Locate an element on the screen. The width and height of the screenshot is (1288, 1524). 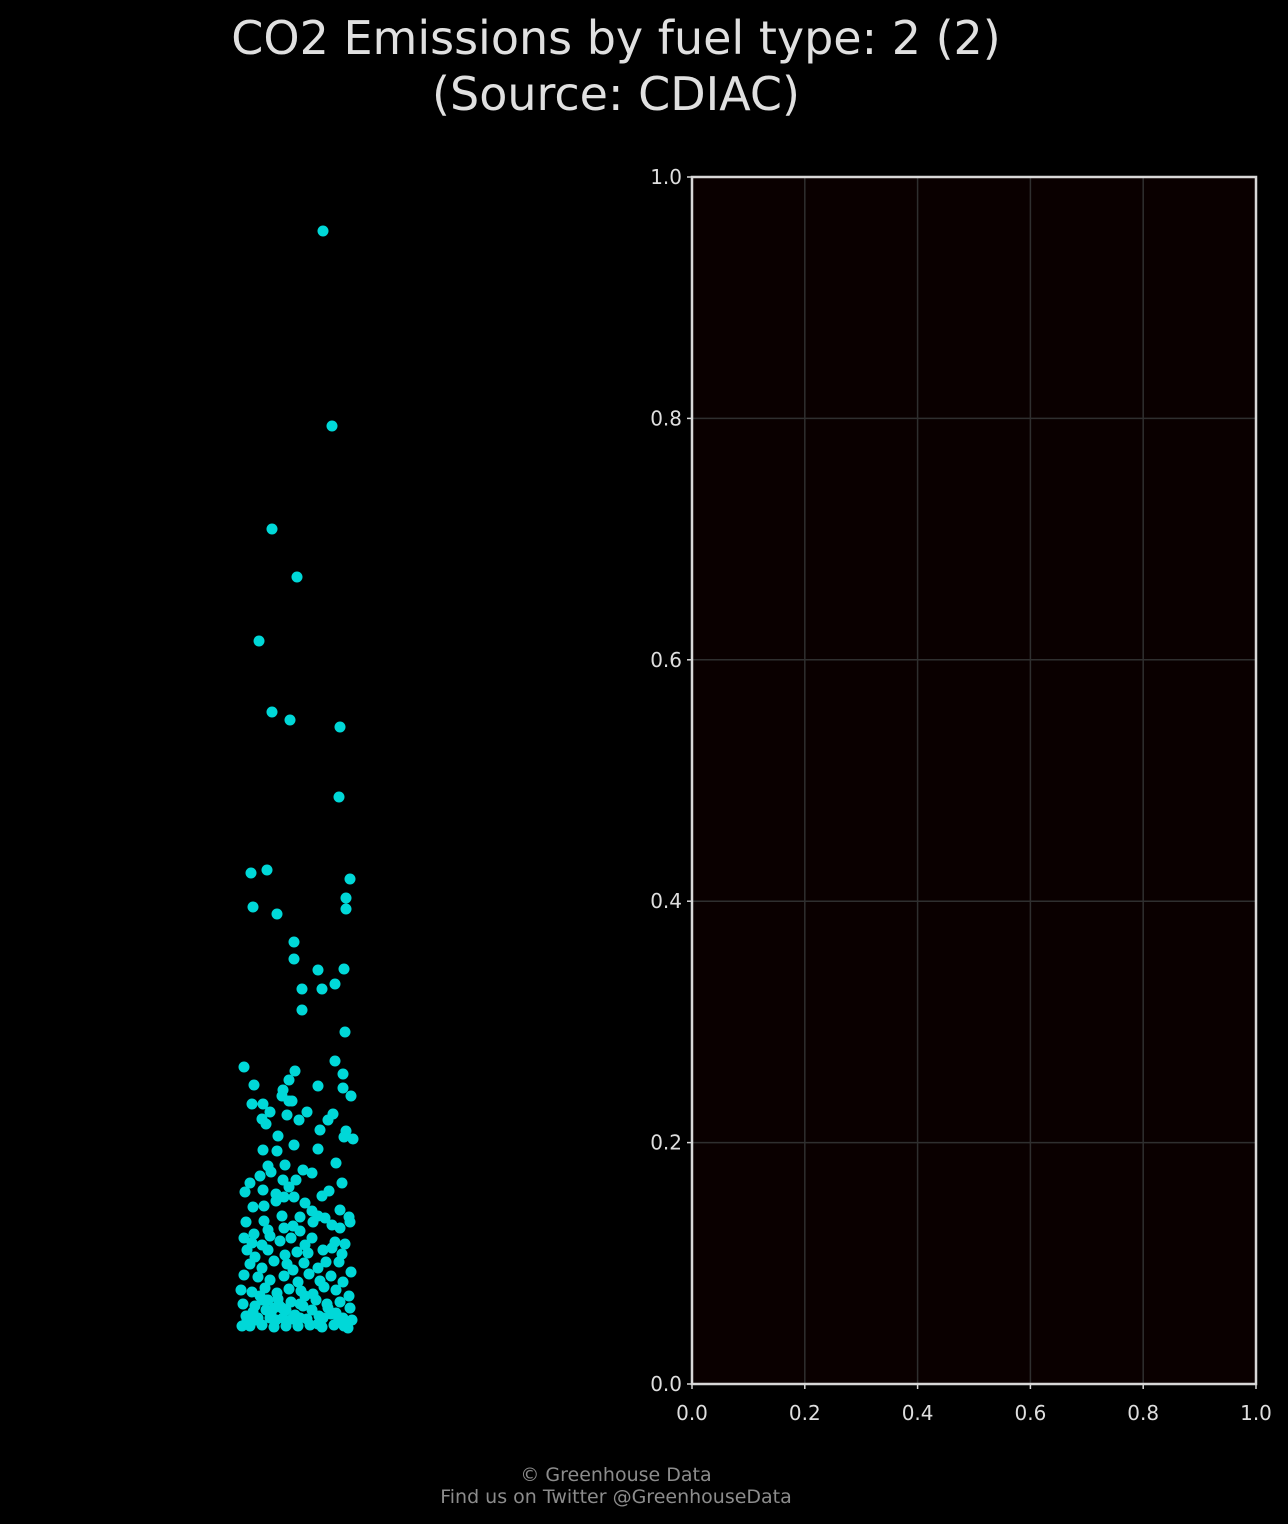
x-tick-label: 0.2 is located at coordinates (805, 1413).